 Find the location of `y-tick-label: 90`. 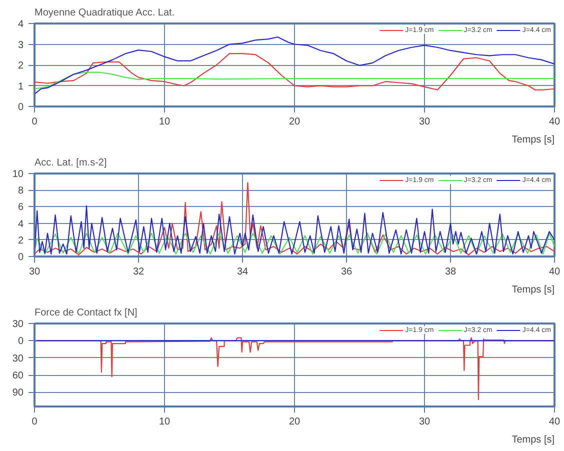

y-tick-label: 90 is located at coordinates (18, 393).